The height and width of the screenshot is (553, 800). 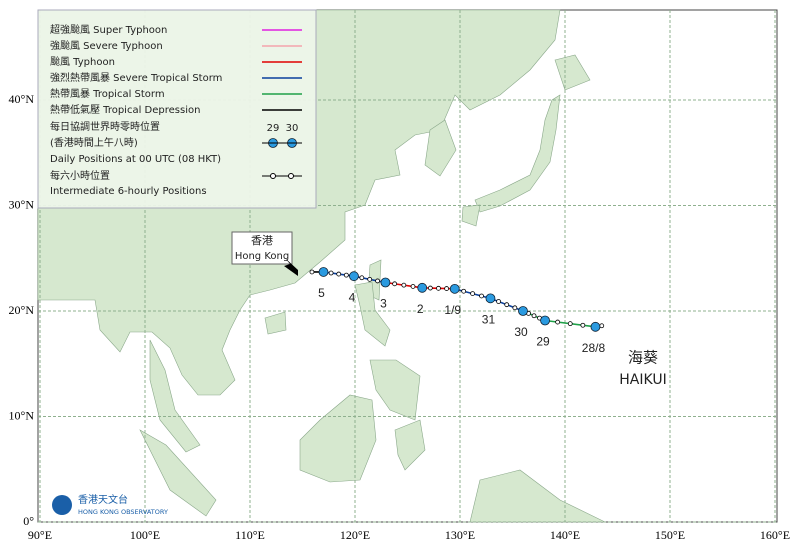 I want to click on legend-six-en: Intermediate 6-hourly Positions, so click(x=128, y=191).